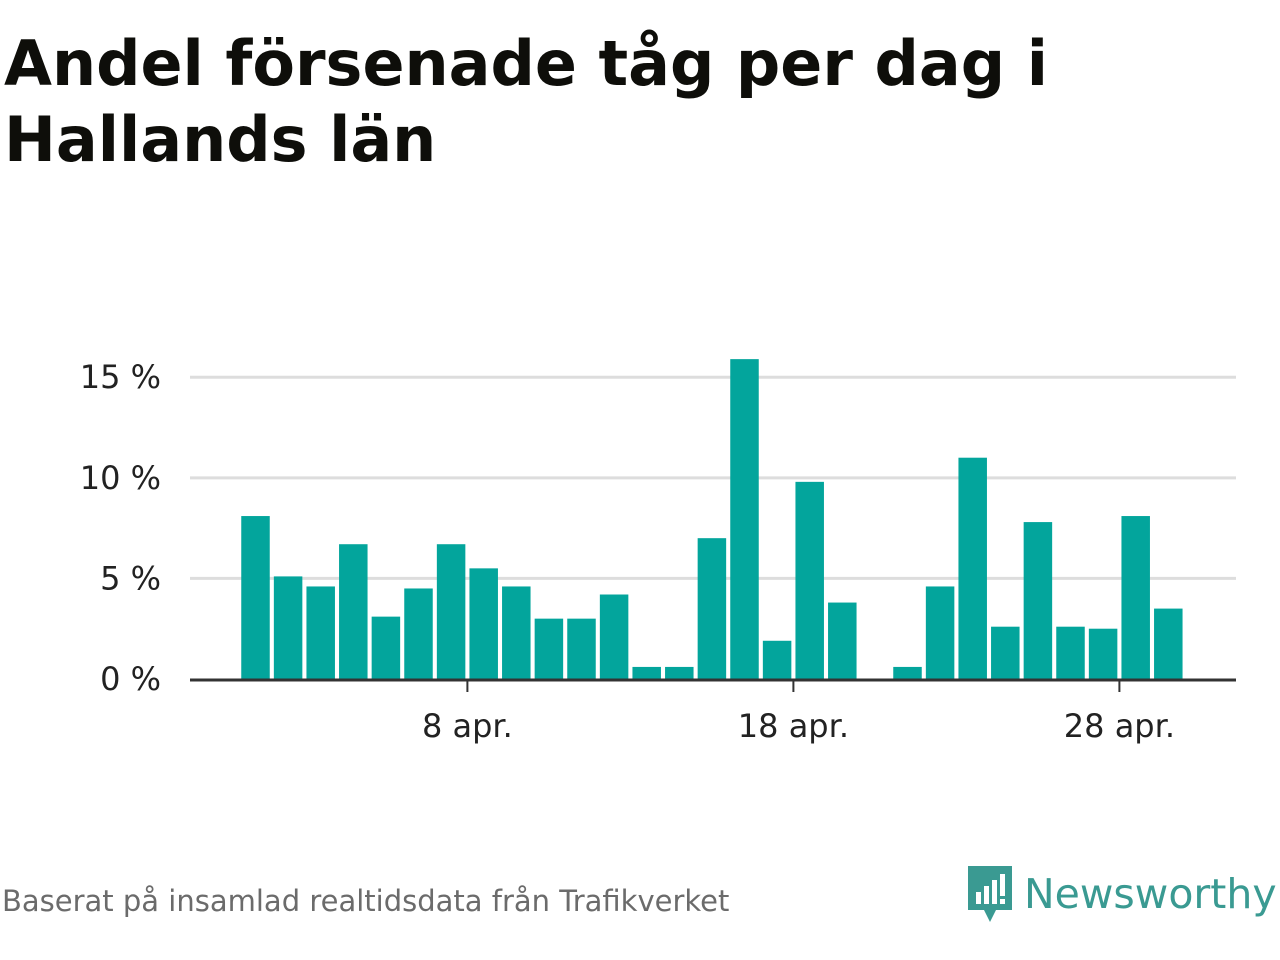  Describe the element at coordinates (713, 685) in the screenshot. I see `axes` at that location.